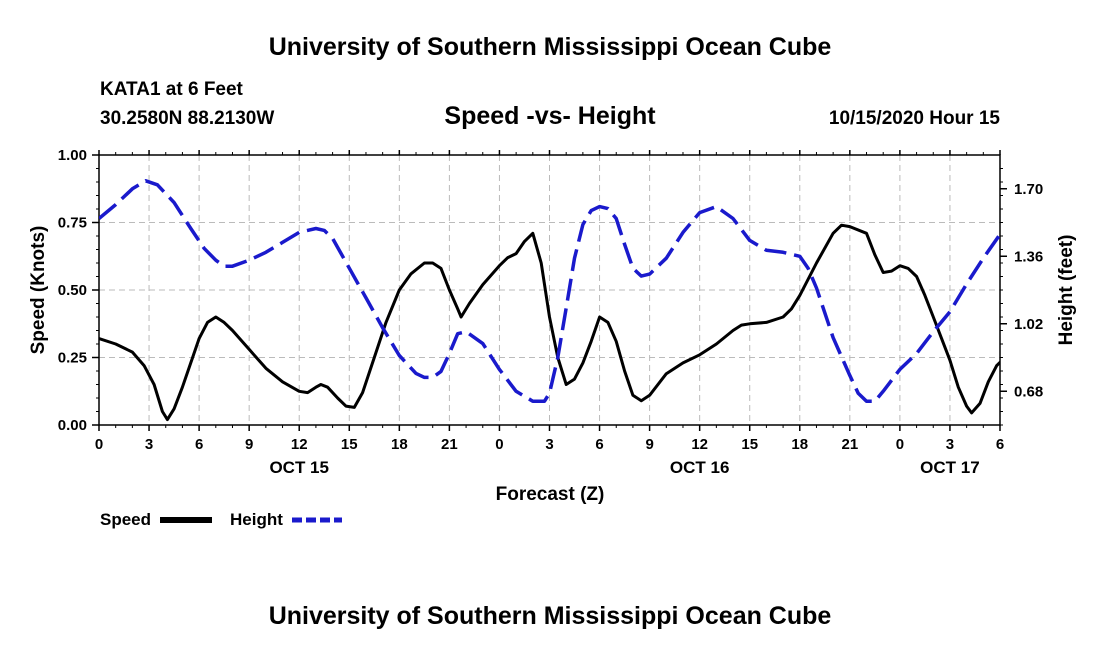 This screenshot has width=1100, height=650. What do you see at coordinates (256, 519) in the screenshot?
I see `legend-height-label: Height` at bounding box center [256, 519].